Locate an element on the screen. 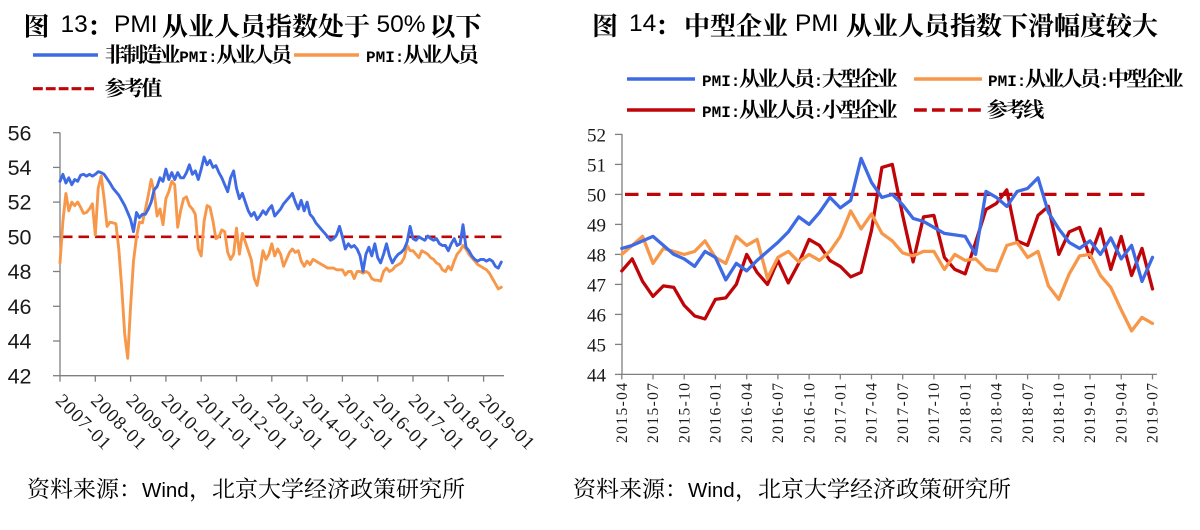 The width and height of the screenshot is (1200, 530). svg-text: 2019-04 is located at coordinates (1121, 412).